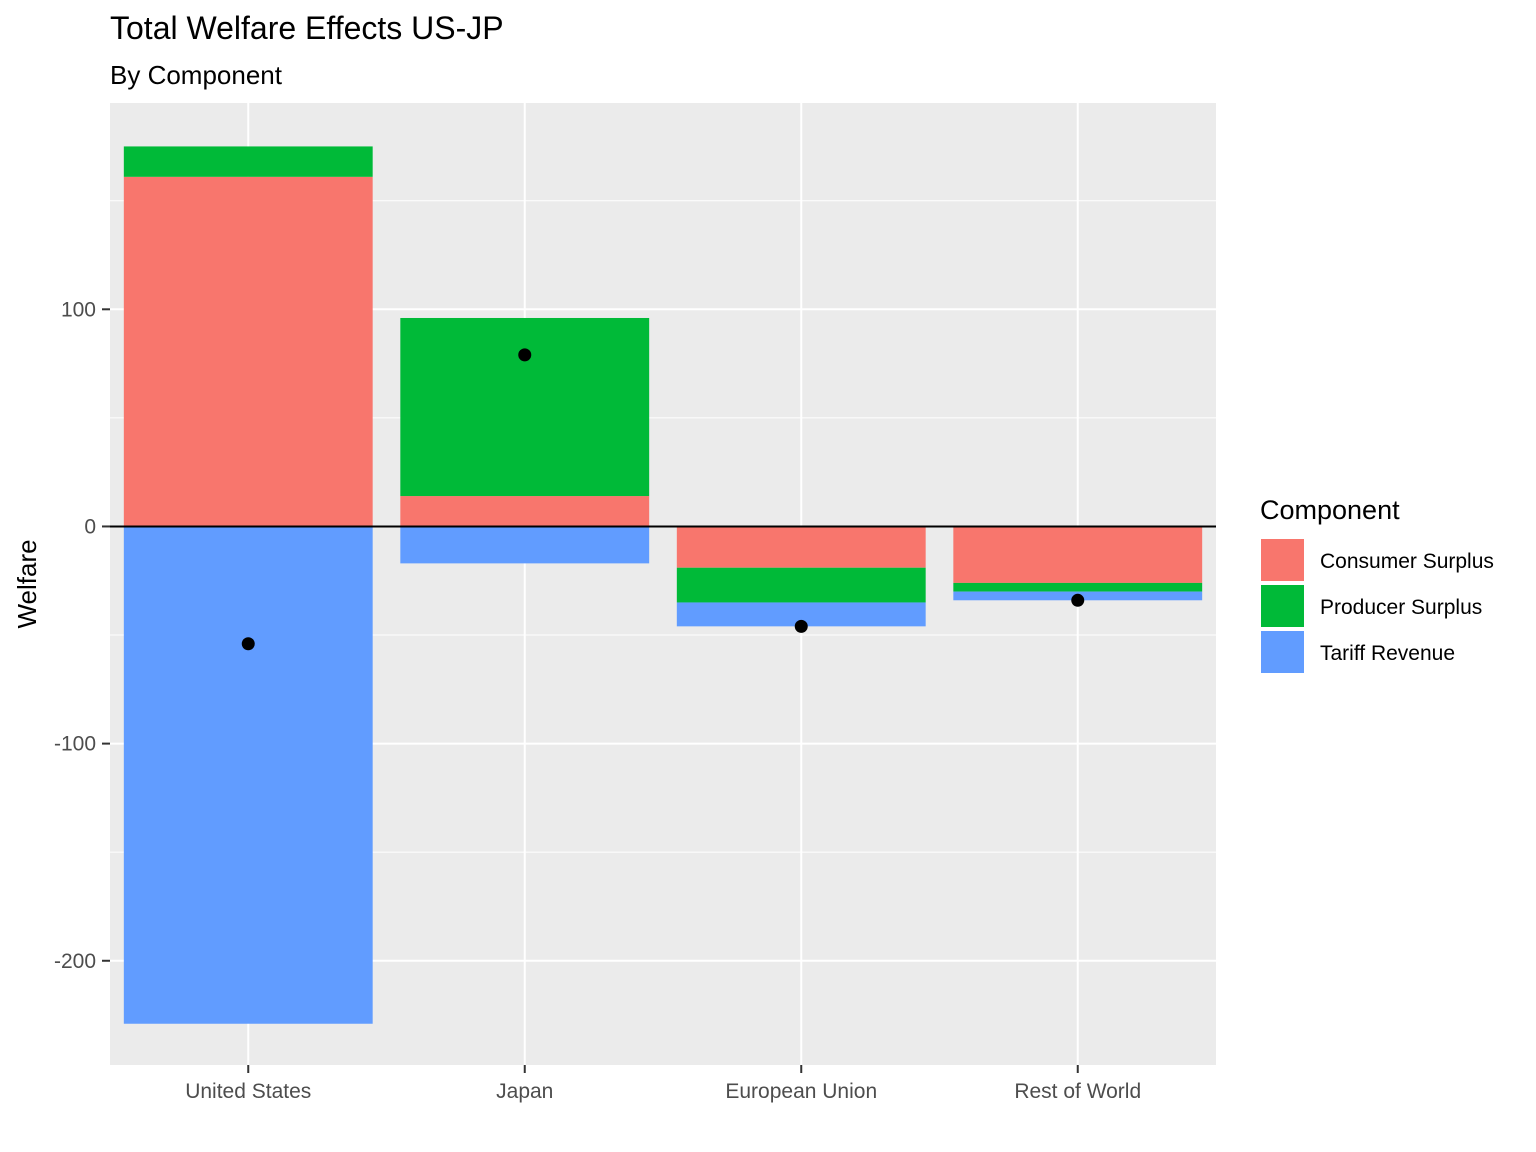 The width and height of the screenshot is (1536, 1152). What do you see at coordinates (524, 1091) in the screenshot?
I see `x-tick-label: Japan` at bounding box center [524, 1091].